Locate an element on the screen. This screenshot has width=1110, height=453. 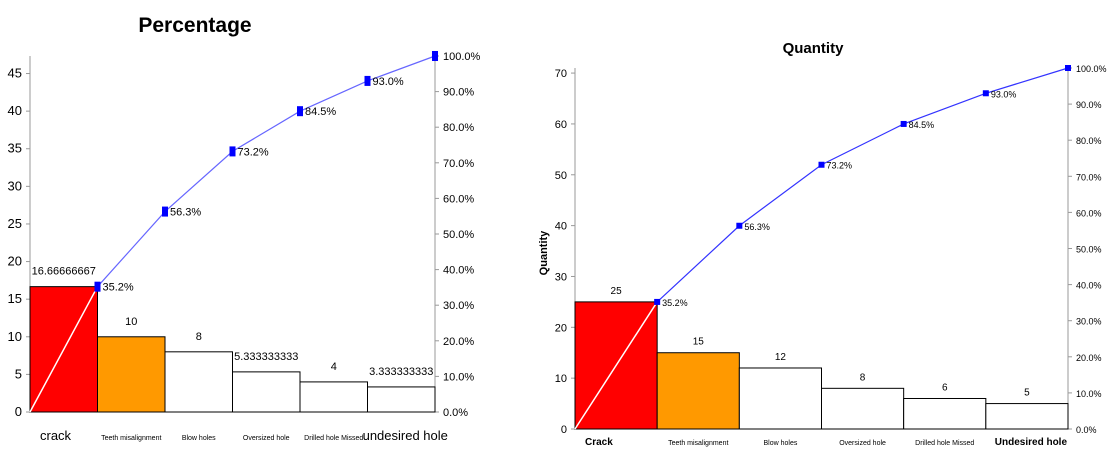
y-tick-label: 35 is located at coordinates (15, 148).